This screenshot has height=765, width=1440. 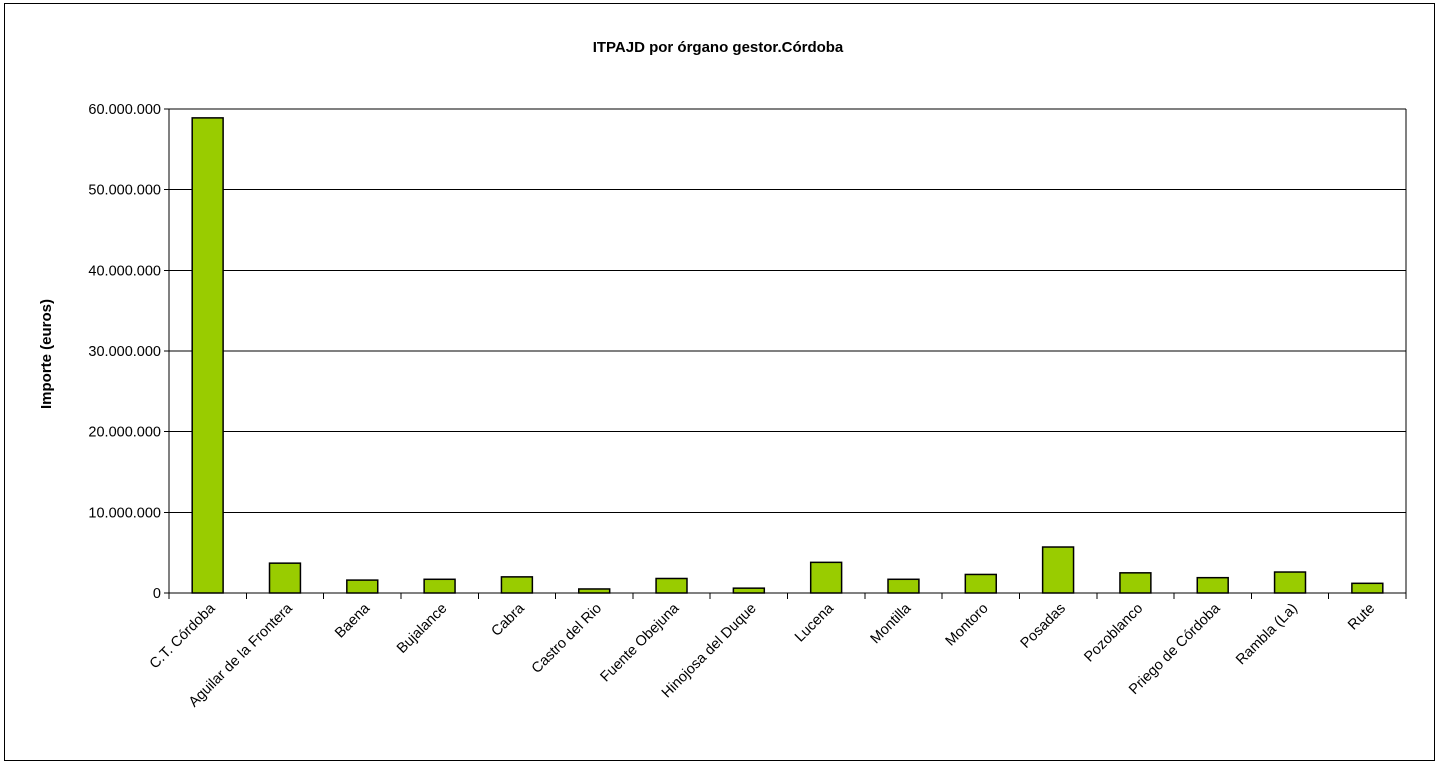 I want to click on y-tick-label: 10.000.000, so click(x=124, y=513).